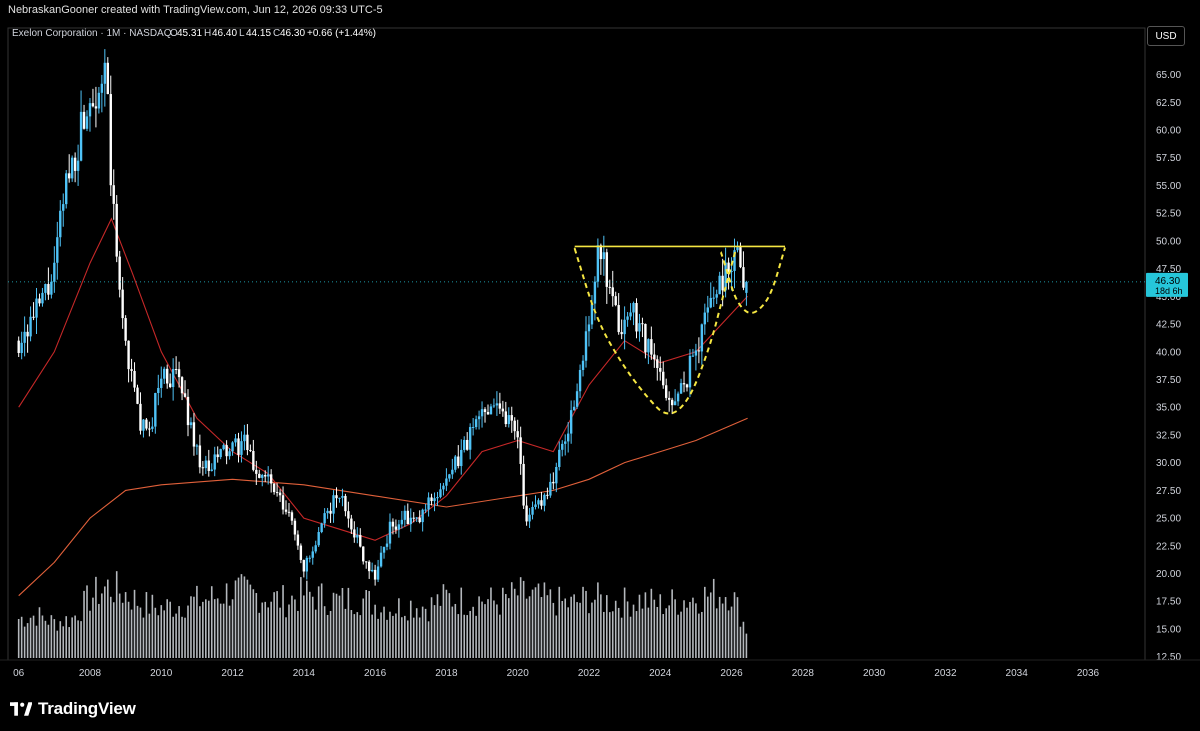 This screenshot has width=1200, height=731. Describe the element at coordinates (1168, 352) in the screenshot. I see `y-tick-label: 40.00` at that location.